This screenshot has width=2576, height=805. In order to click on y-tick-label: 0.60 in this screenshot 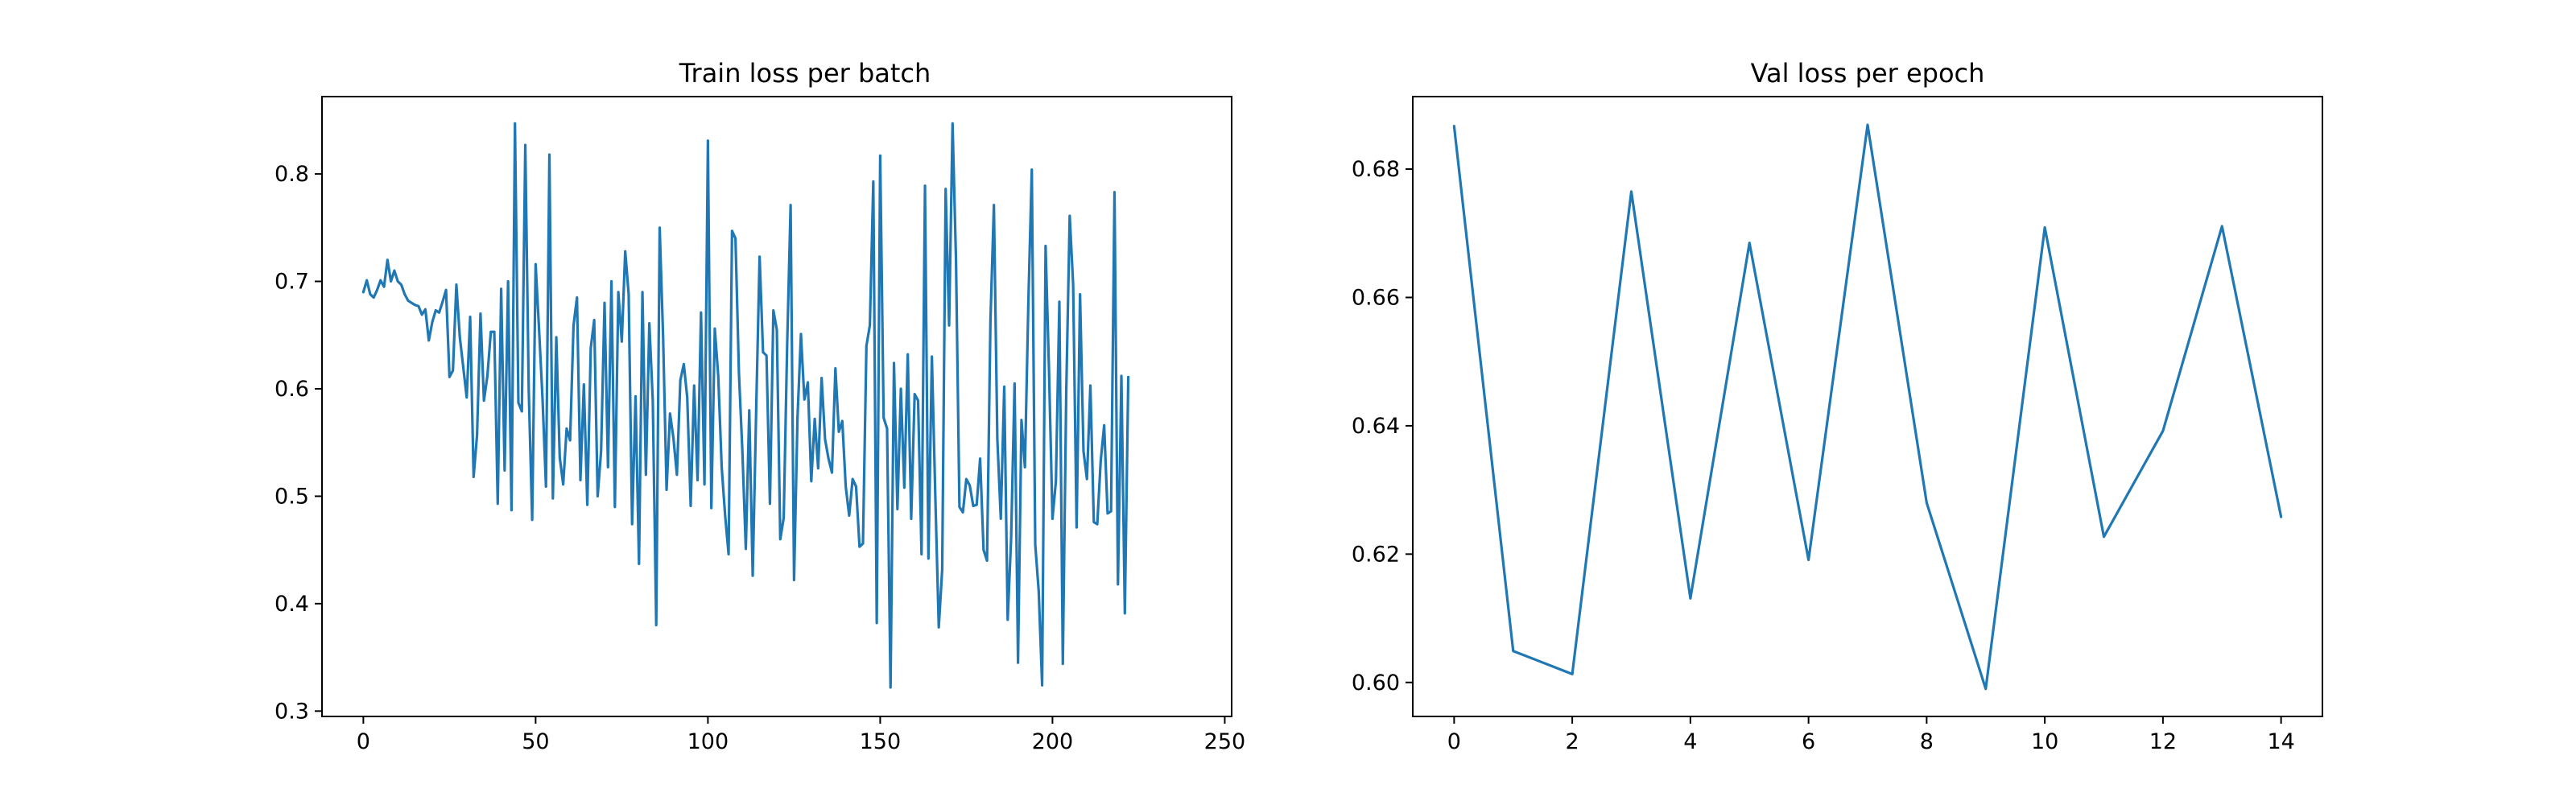, I will do `click(1376, 683)`.